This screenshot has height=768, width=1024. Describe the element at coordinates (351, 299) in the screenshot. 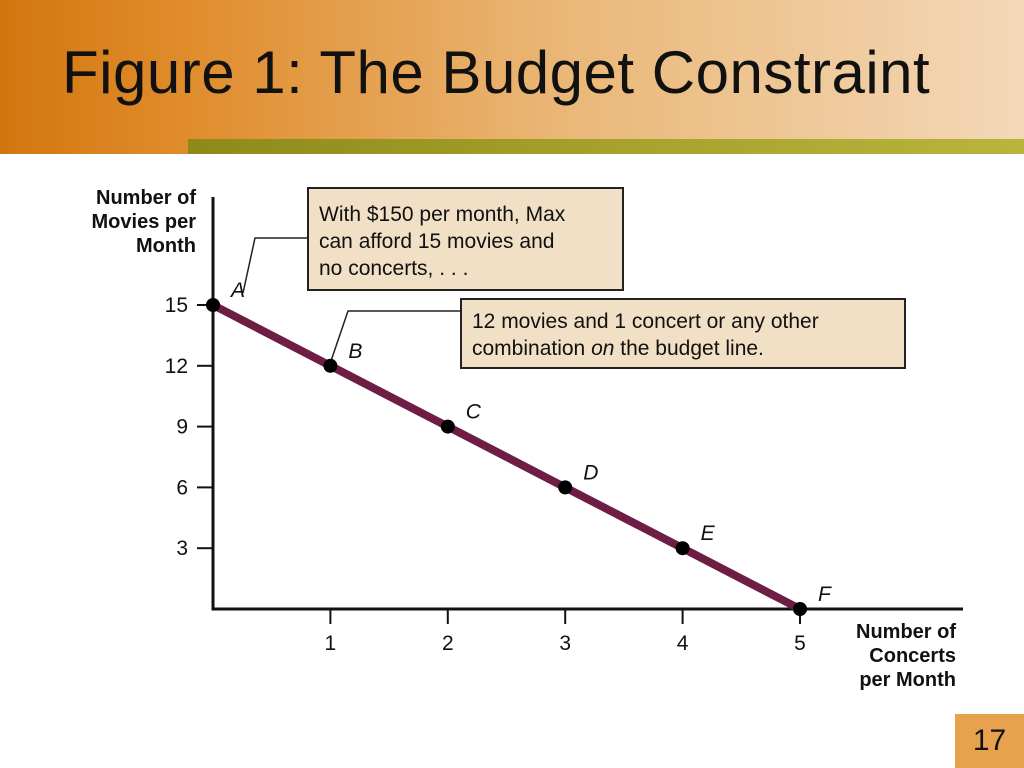

I see `callout-leader-lines` at that location.